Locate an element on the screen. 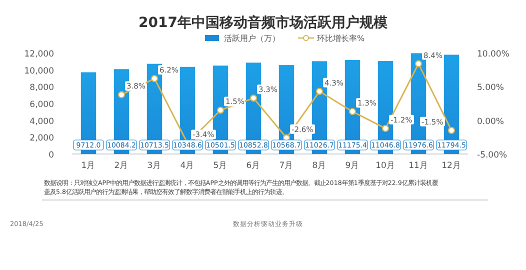 This screenshot has width=526, height=270. x-tick-label: 1月 is located at coordinates (88, 166).